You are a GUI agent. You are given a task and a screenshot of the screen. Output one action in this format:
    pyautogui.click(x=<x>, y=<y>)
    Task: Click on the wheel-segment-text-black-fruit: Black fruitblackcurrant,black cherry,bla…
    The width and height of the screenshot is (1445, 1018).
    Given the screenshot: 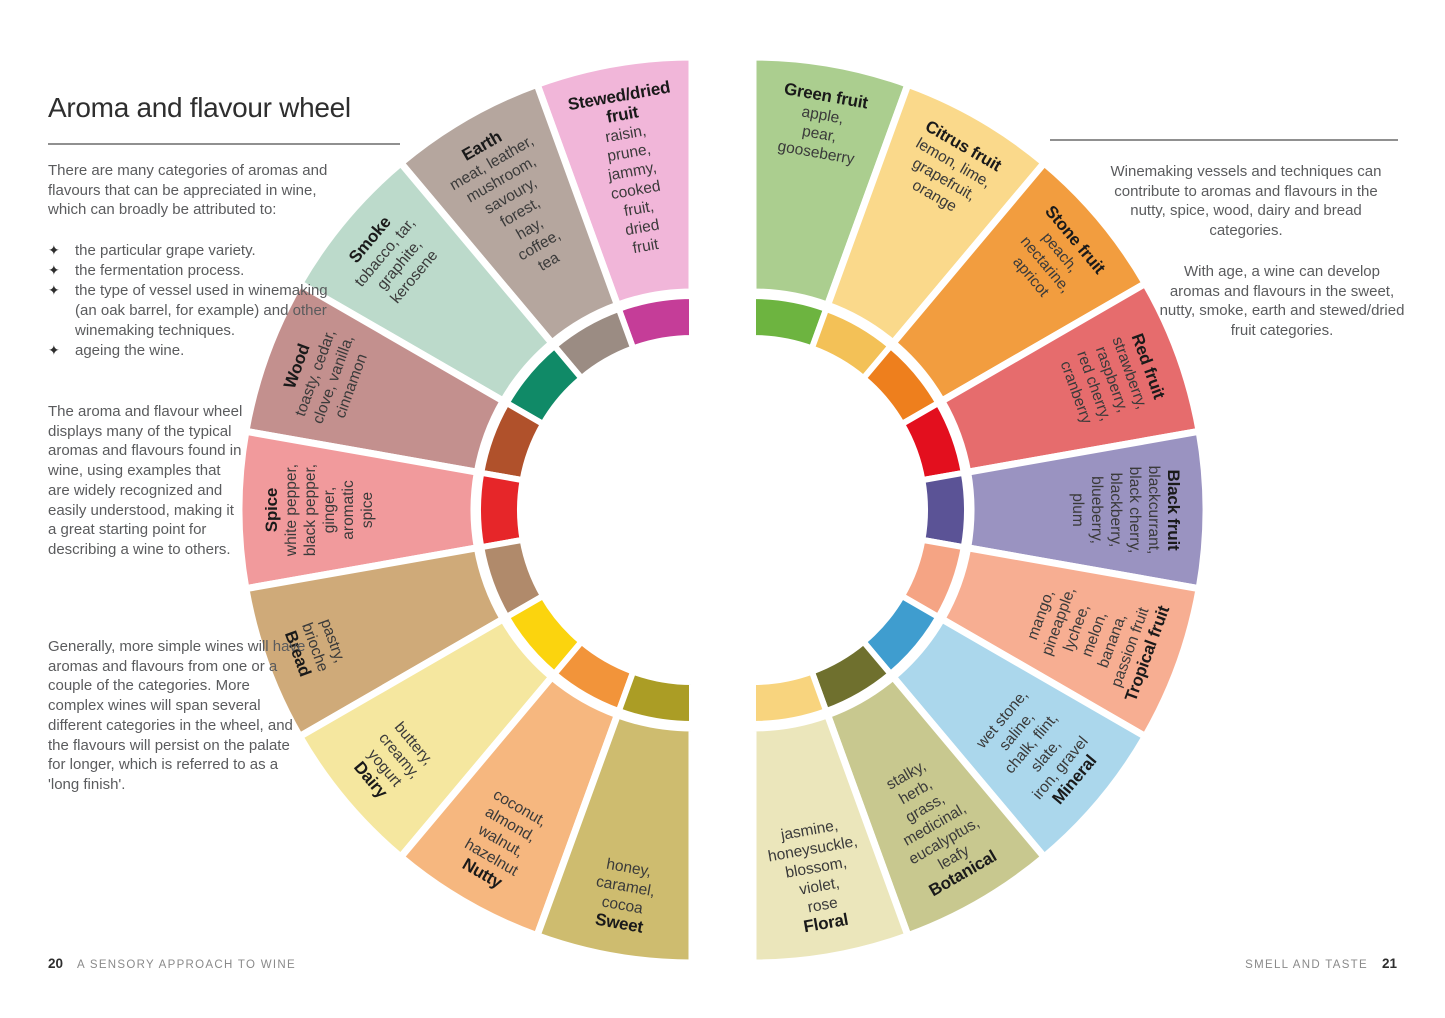 What is the action you would take?
    pyautogui.click(x=1126, y=510)
    